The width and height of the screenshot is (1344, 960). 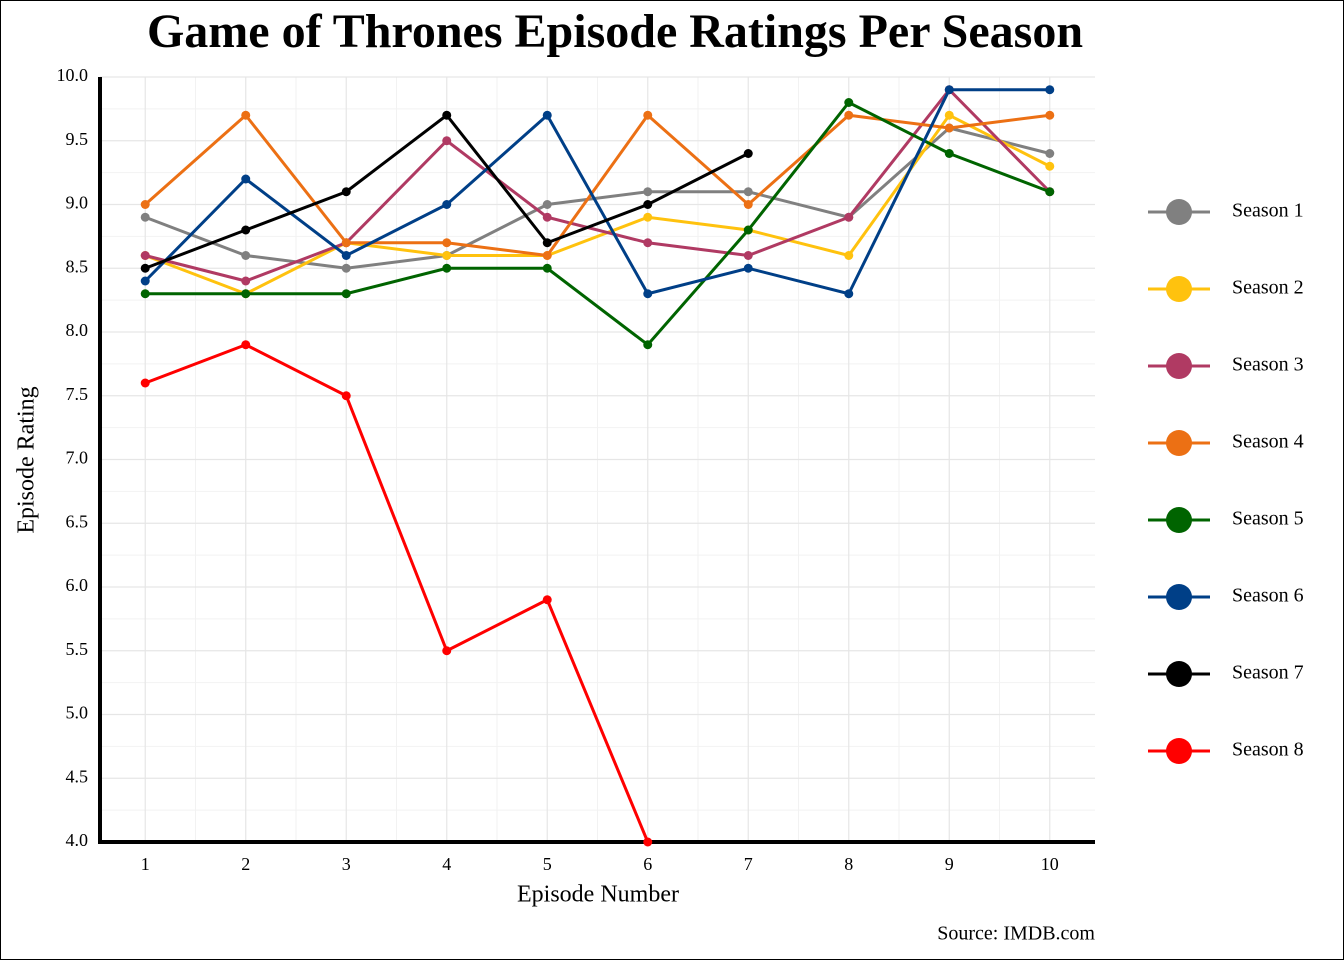 I want to click on y-tick-label: 4.5, so click(x=77, y=776).